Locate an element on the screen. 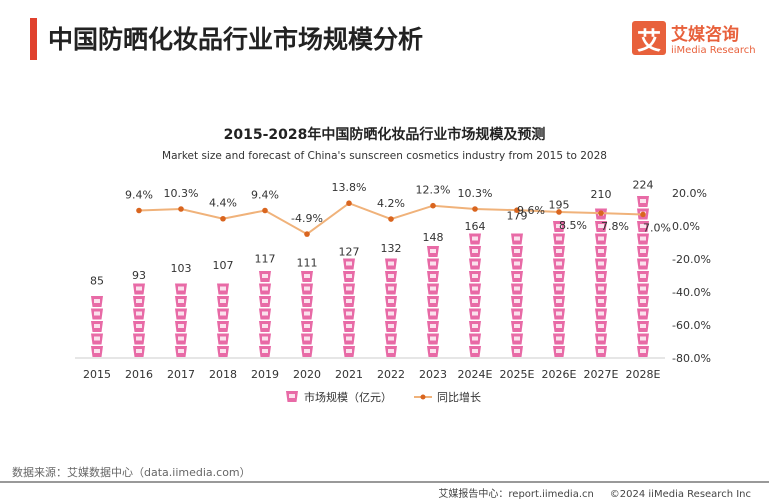 The image size is (769, 500). growth-label: 4.4% is located at coordinates (223, 203).